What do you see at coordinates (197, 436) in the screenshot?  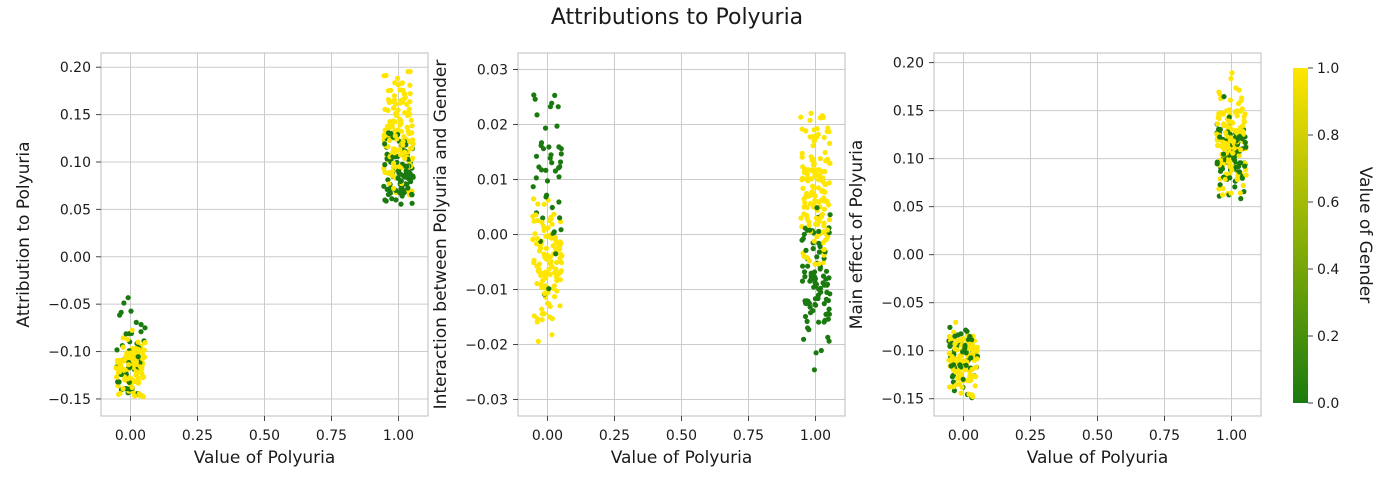 I see `x-tick-label: 0.25` at bounding box center [197, 436].